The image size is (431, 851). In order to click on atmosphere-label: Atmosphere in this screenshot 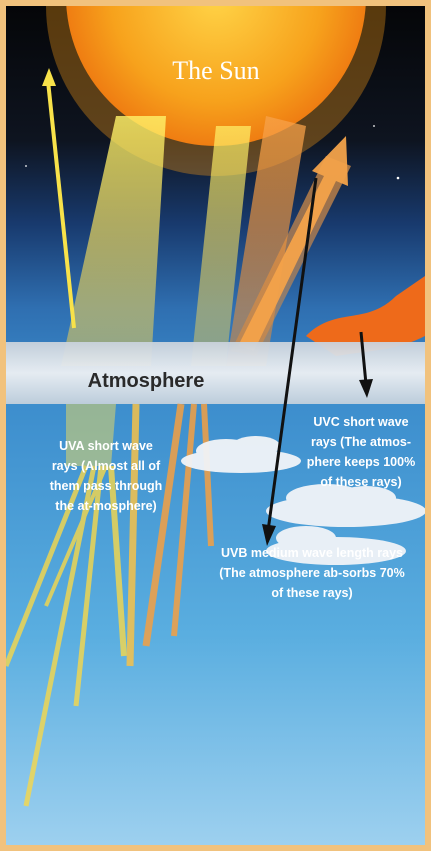, I will do `click(146, 381)`.